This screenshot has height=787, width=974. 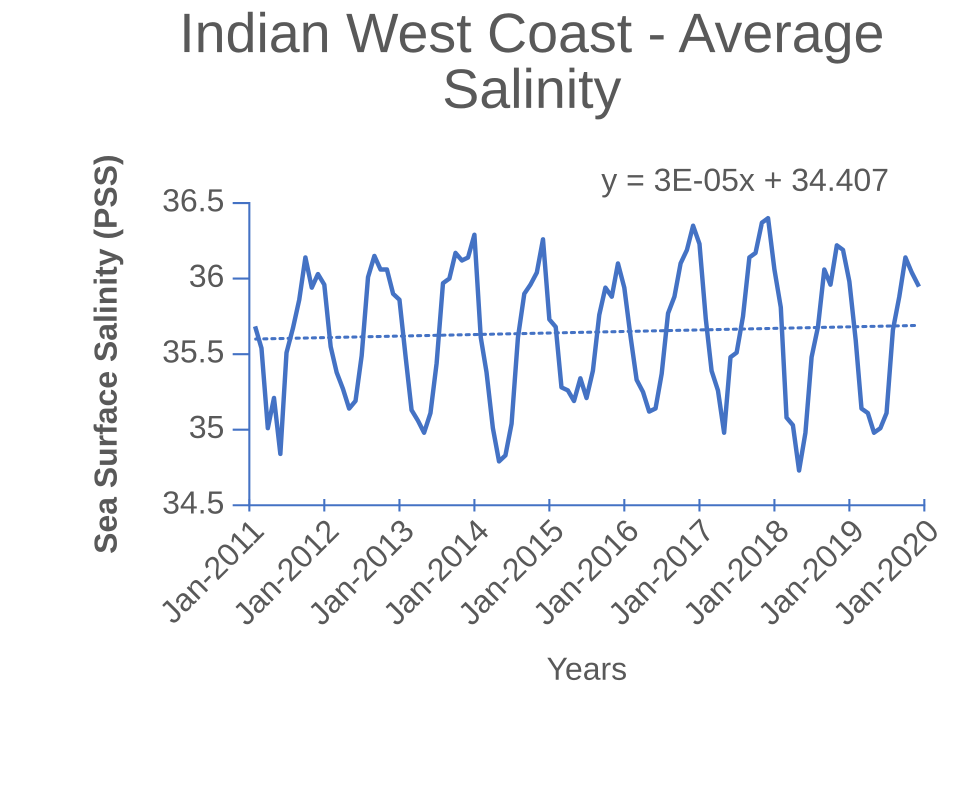 What do you see at coordinates (586, 669) in the screenshot?
I see `x-axis-title: Years` at bounding box center [586, 669].